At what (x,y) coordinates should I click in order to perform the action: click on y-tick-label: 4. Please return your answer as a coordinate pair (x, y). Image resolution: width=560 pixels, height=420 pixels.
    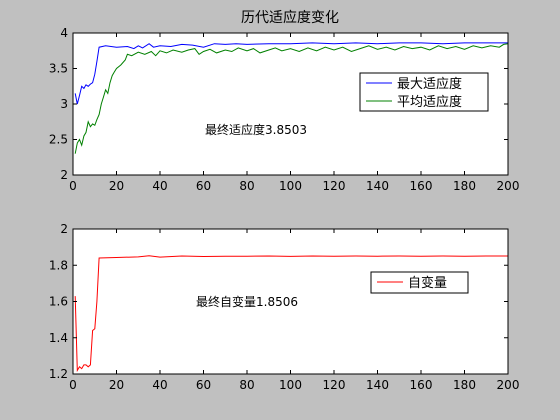
    Looking at the image, I should click on (64, 33).